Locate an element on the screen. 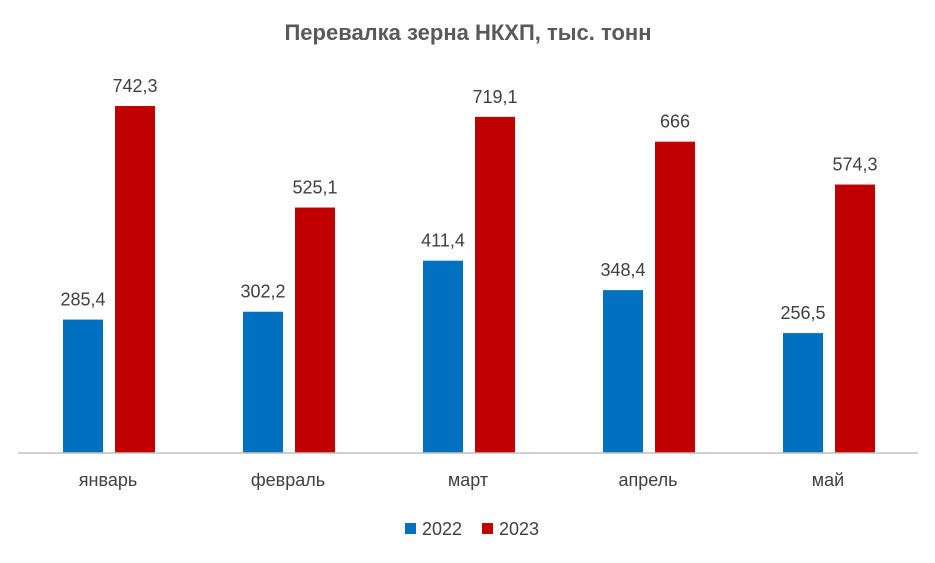 The height and width of the screenshot is (563, 935). data-label-2023-5: 574,3 is located at coordinates (854, 165).